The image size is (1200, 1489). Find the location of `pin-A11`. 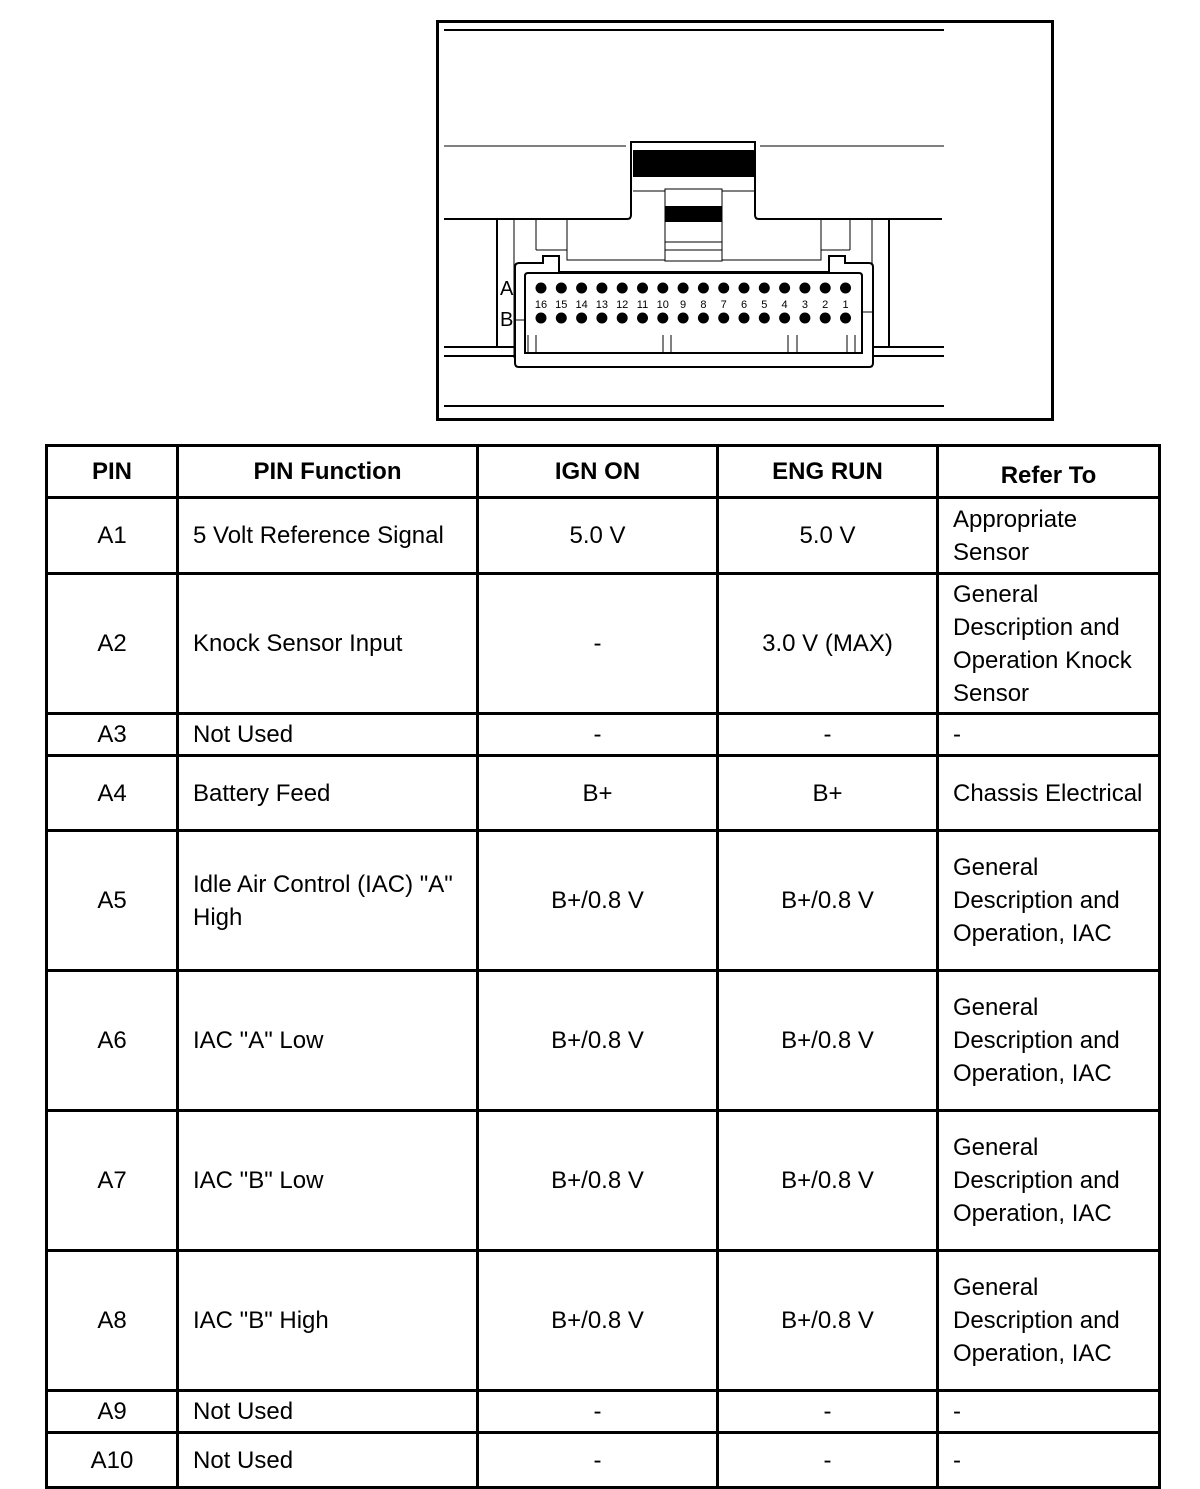

pin-A11 is located at coordinates (642, 288).